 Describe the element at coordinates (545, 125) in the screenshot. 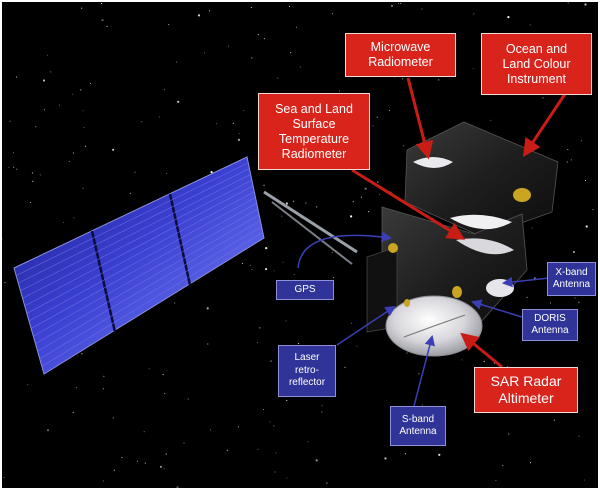

I see `olci-leader` at that location.